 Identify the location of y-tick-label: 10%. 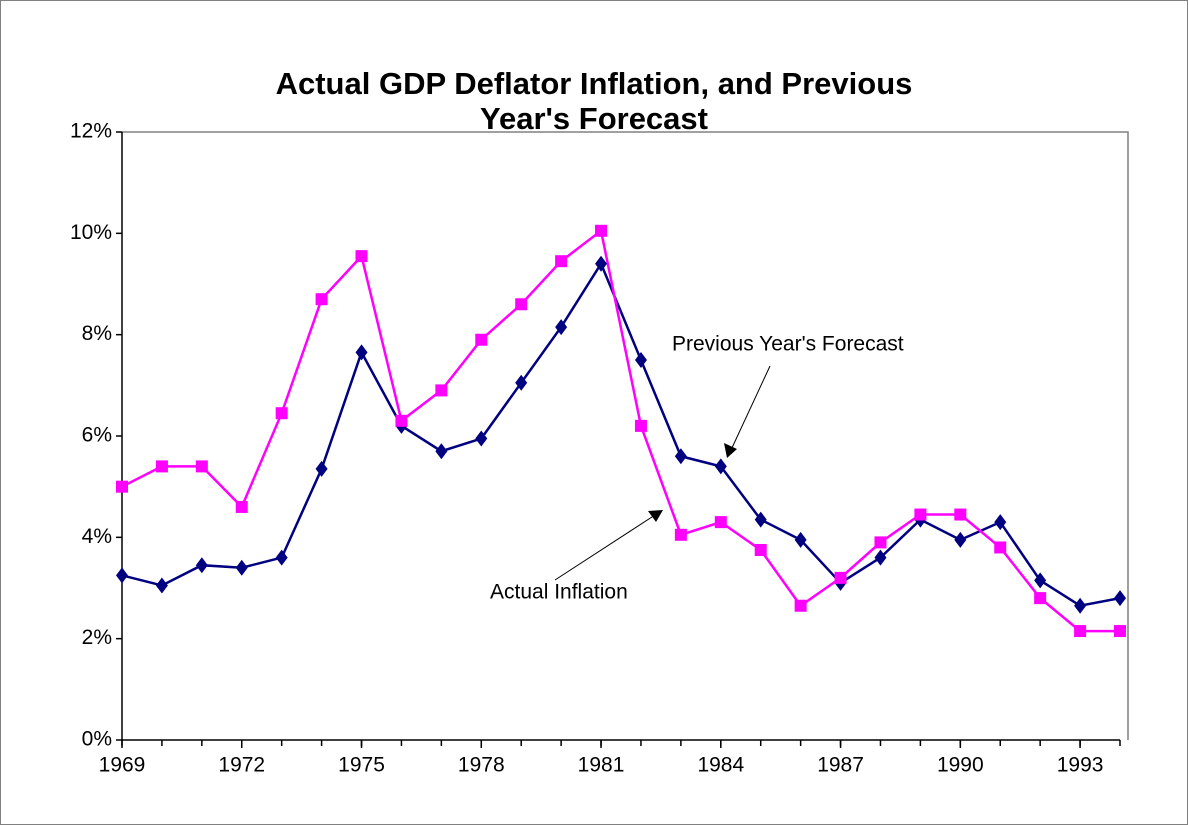
(91, 232).